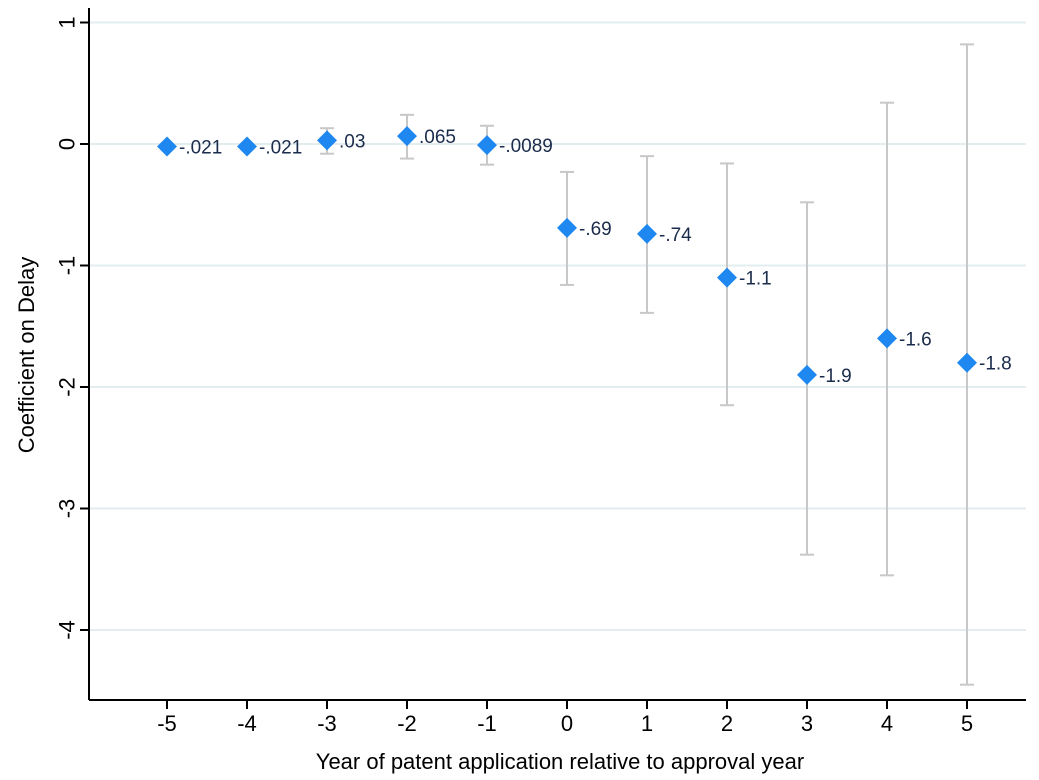 The image size is (1039, 780). I want to click on x-tick-label: -4, so click(247, 723).